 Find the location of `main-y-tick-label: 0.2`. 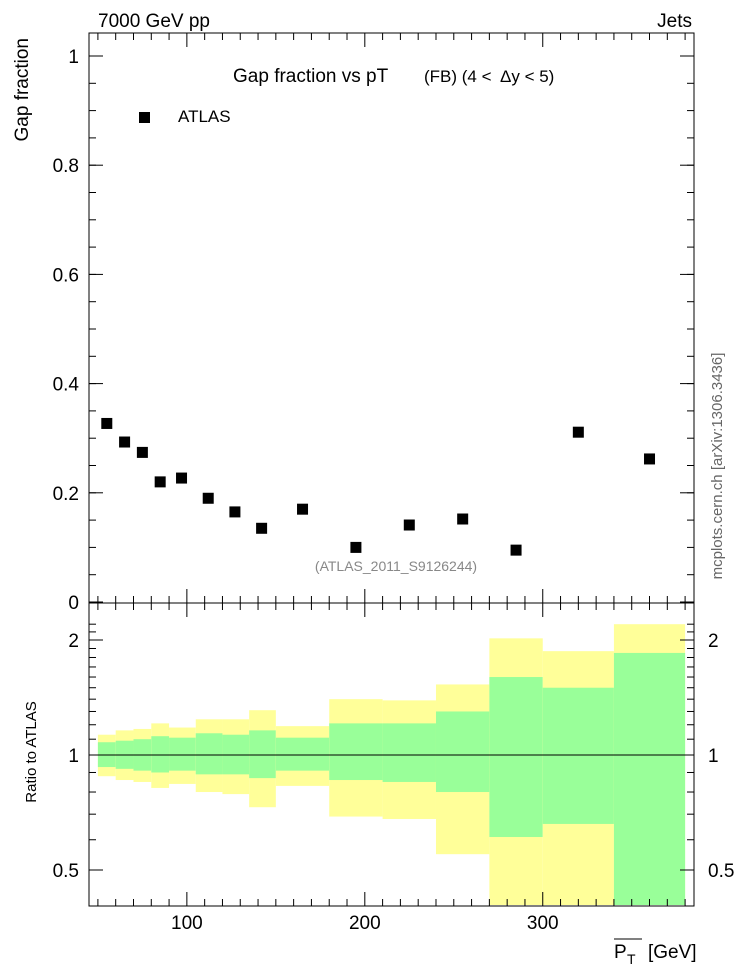

main-y-tick-label: 0.2 is located at coordinates (66, 494).